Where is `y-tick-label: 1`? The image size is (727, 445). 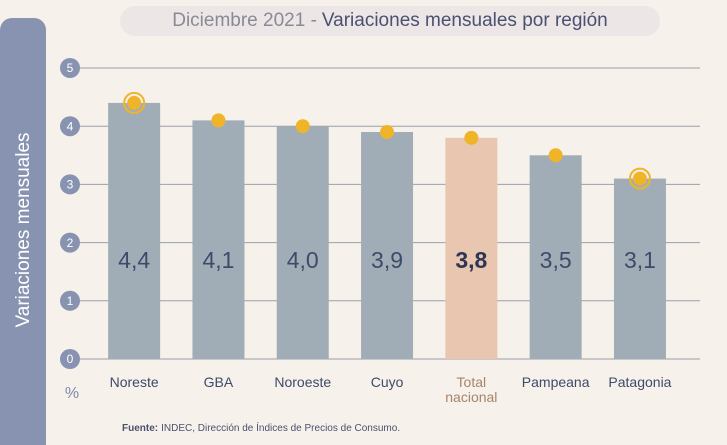 y-tick-label: 1 is located at coordinates (70, 301).